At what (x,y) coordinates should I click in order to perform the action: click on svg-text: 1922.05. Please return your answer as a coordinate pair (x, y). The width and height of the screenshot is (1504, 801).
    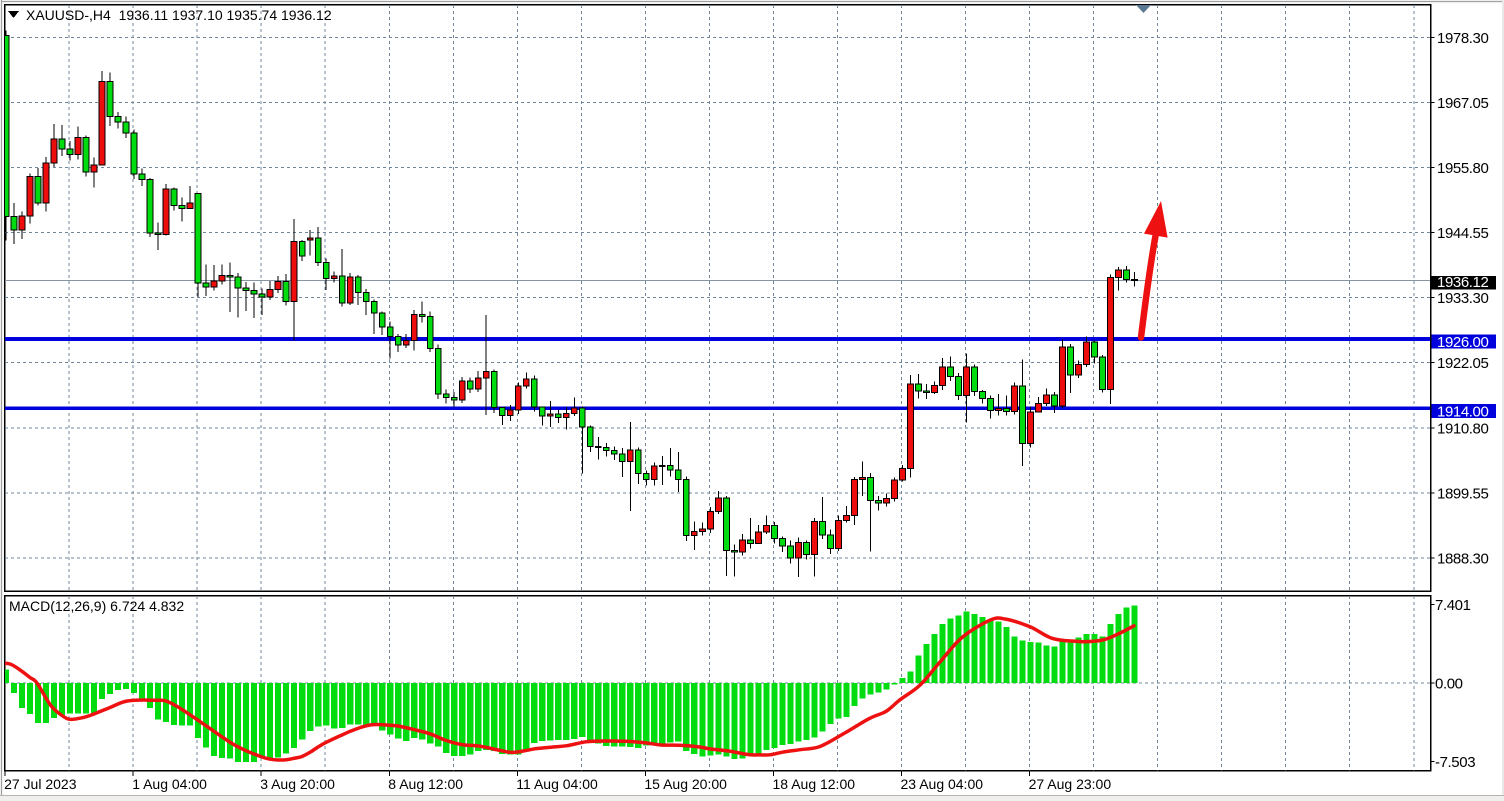
    Looking at the image, I should click on (1462, 363).